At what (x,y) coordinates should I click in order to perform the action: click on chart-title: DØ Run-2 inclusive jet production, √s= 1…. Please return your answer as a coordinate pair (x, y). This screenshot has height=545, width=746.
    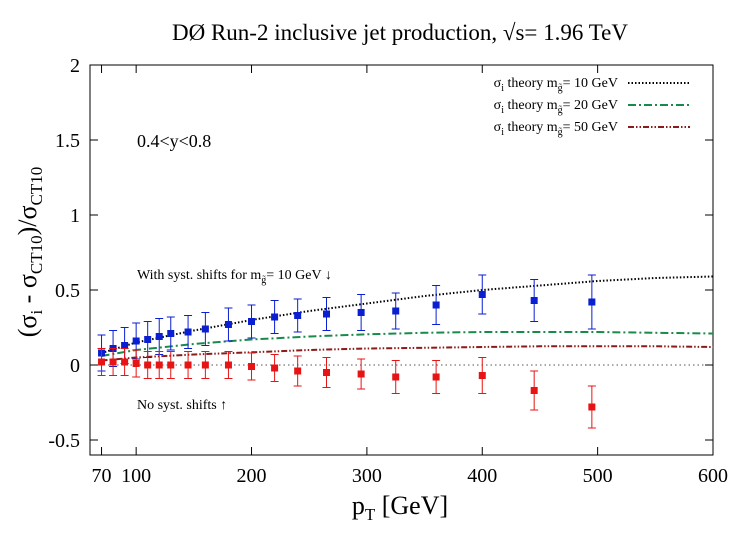
    Looking at the image, I should click on (400, 32).